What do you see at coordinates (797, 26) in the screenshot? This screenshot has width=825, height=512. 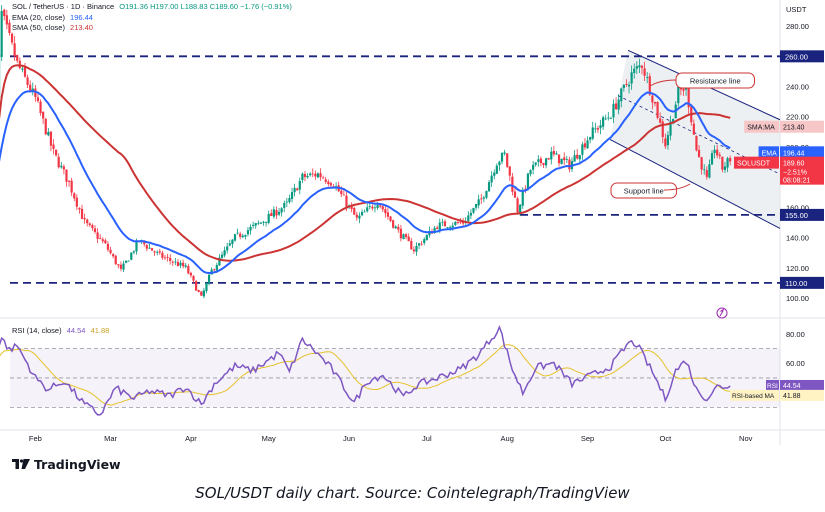 I see `price-tick-label: 280.00` at bounding box center [797, 26].